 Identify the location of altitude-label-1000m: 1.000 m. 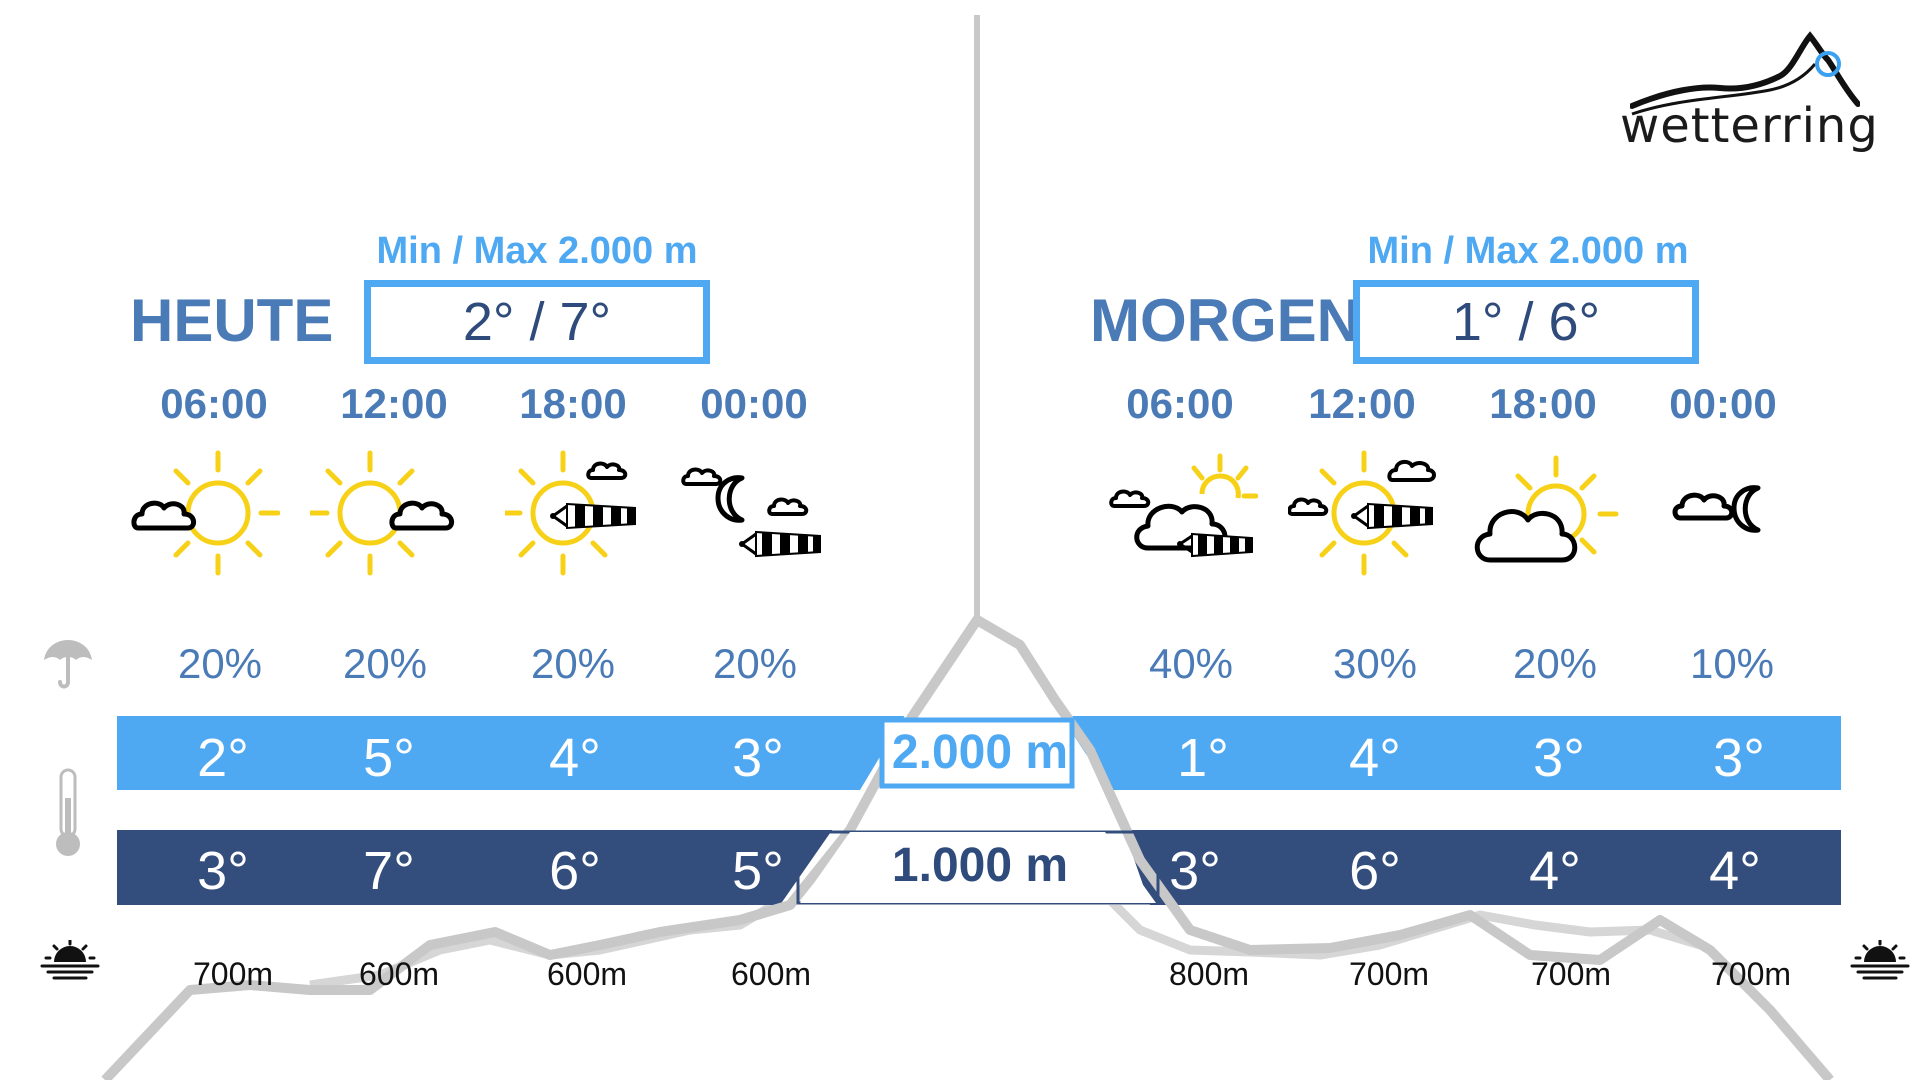
(980, 865).